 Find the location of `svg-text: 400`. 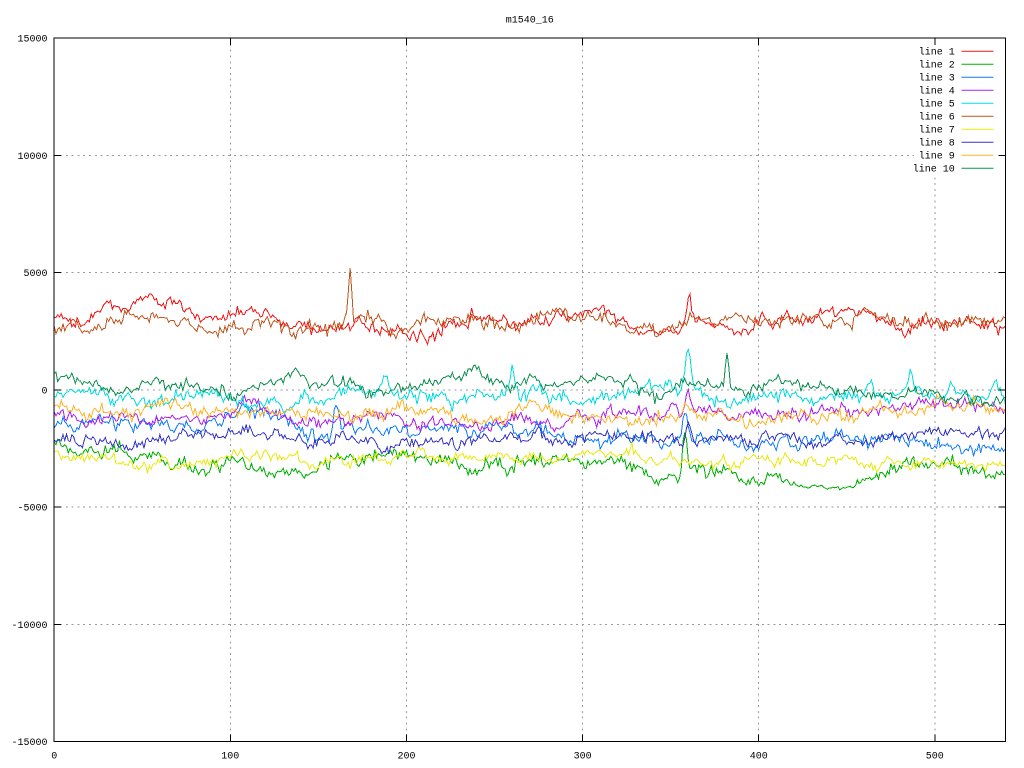

svg-text: 400 is located at coordinates (759, 757).